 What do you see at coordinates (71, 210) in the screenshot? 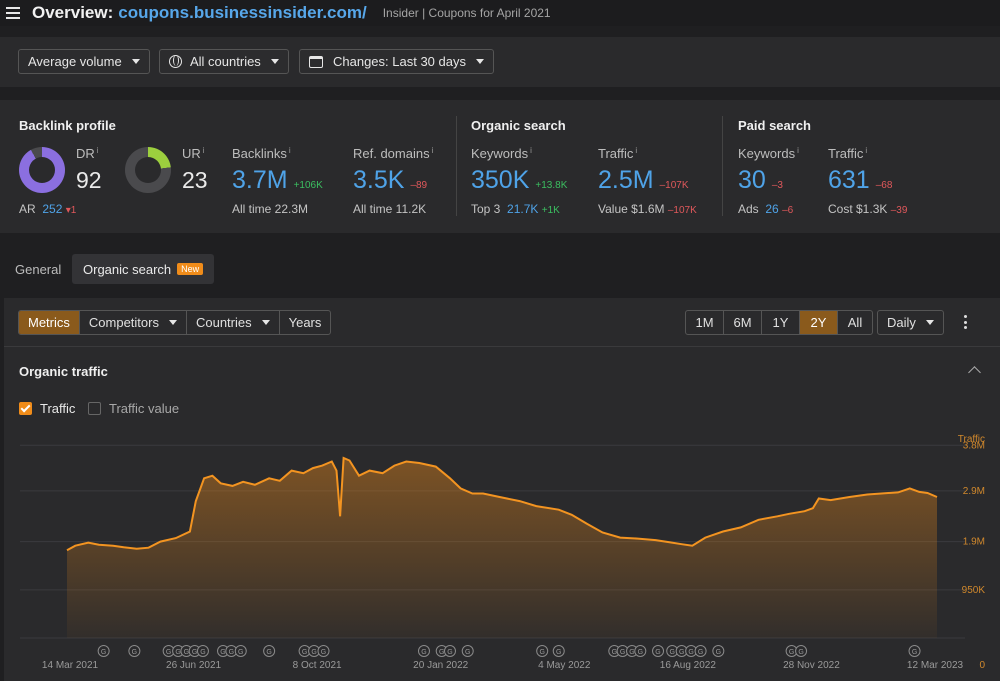
I see `ar-change: ▾1` at bounding box center [71, 210].